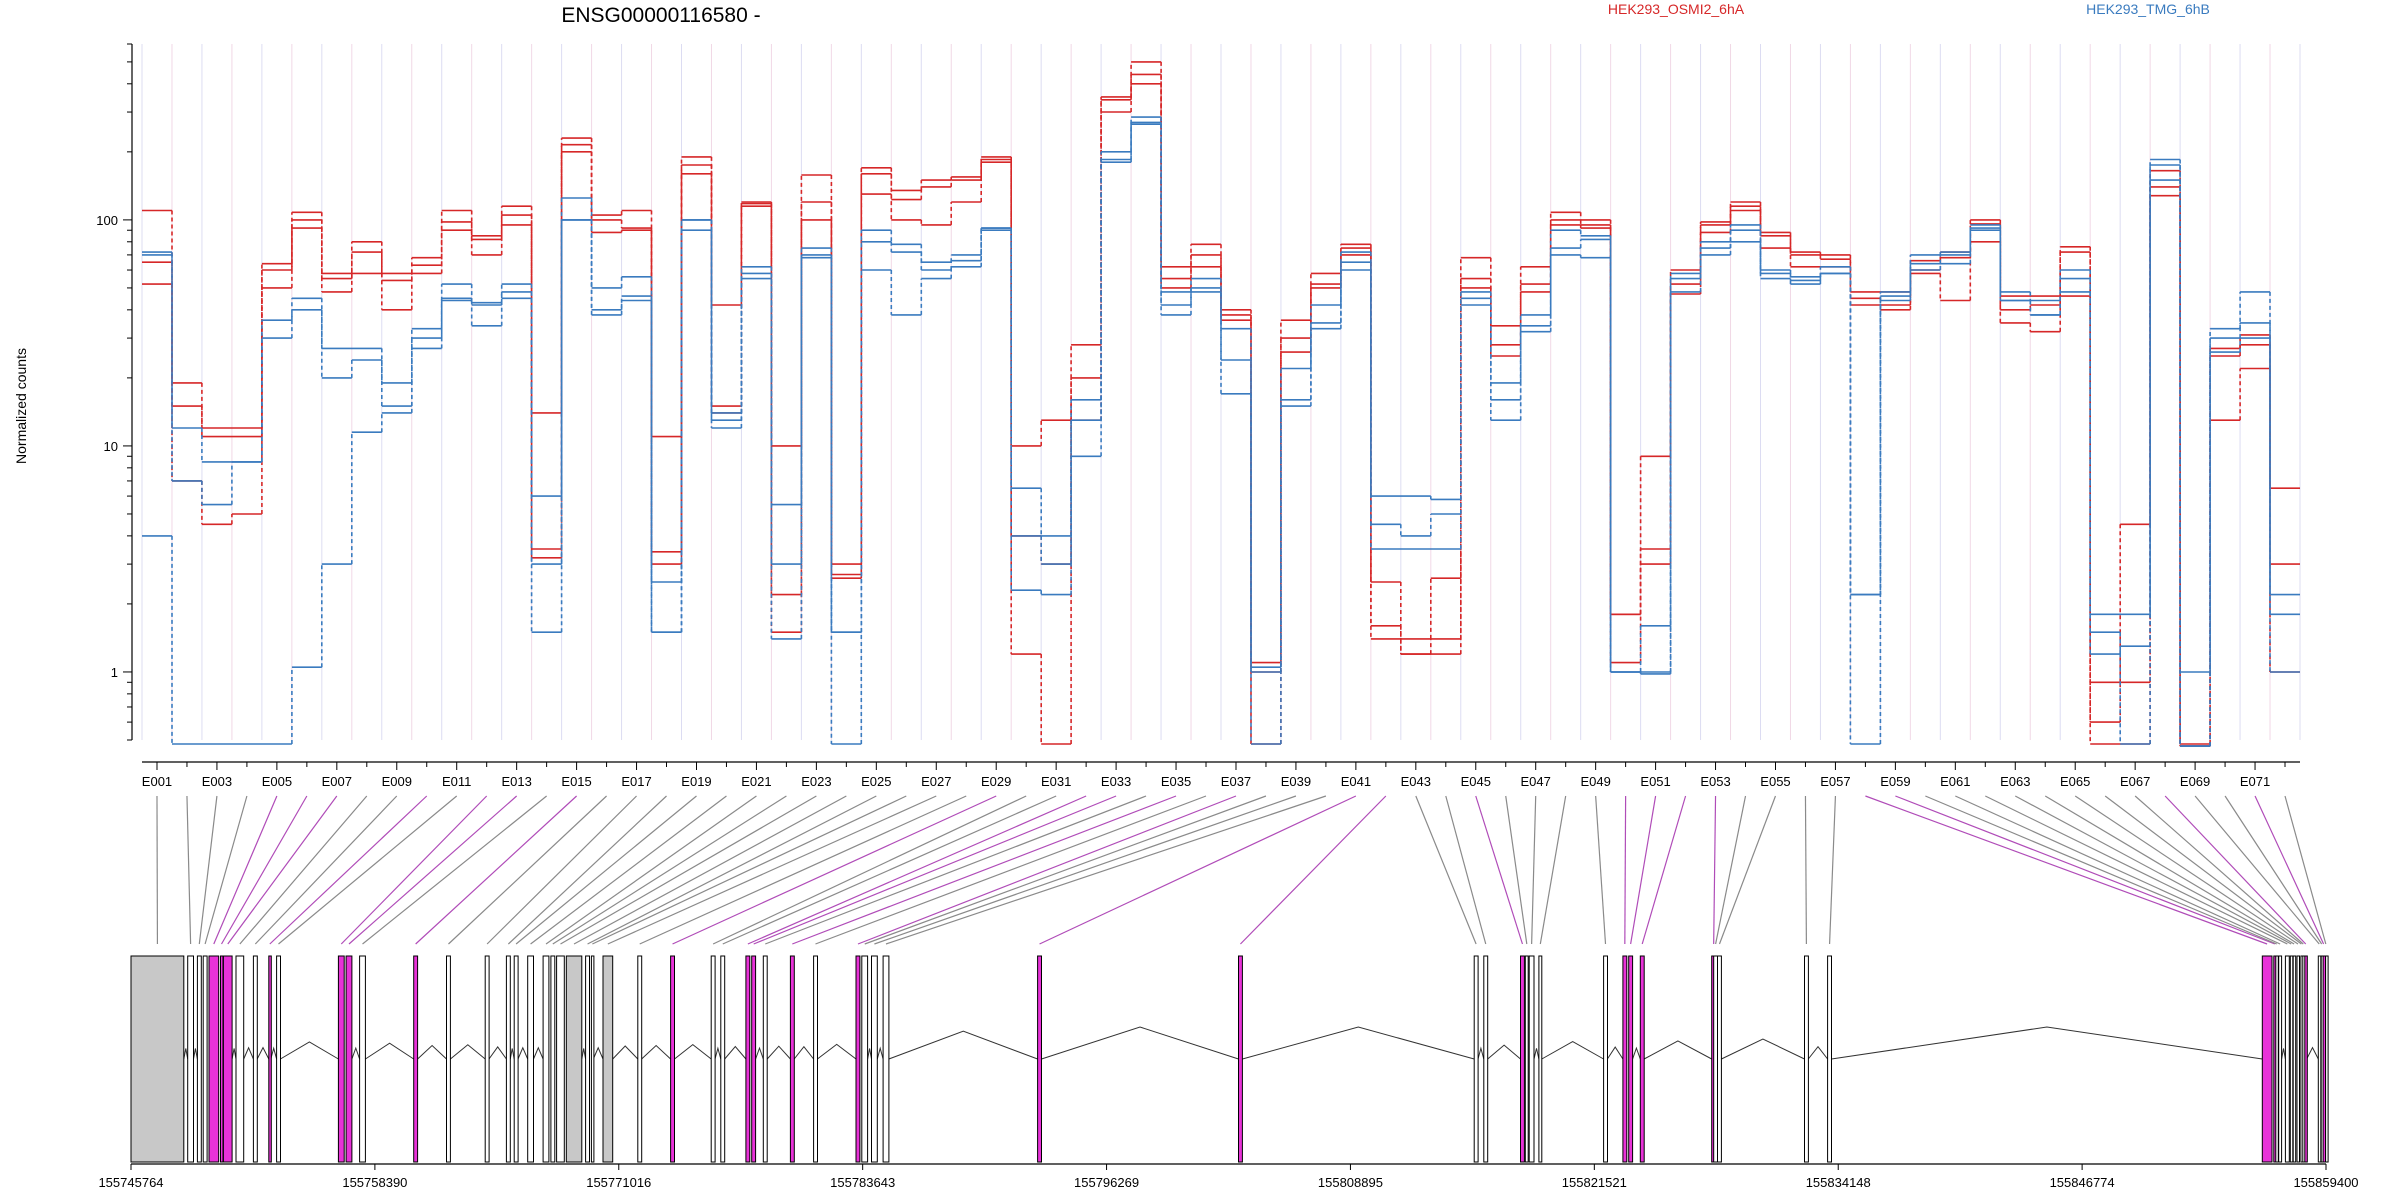 The image size is (2400, 1200). I want to click on coordinate-tick-label: 155821521, so click(1594, 1182).